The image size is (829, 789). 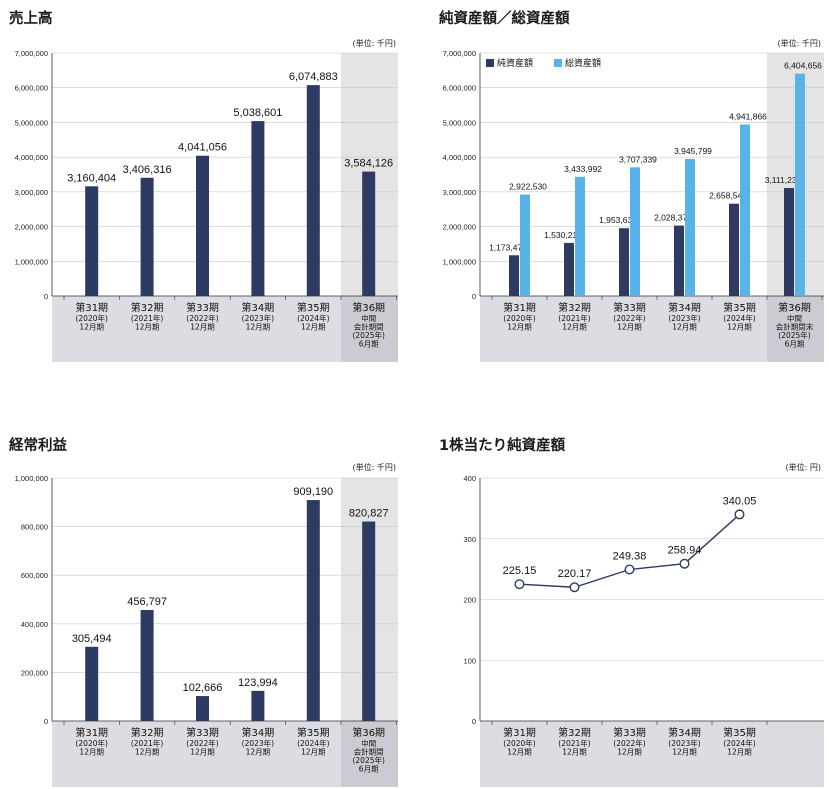 I want to click on data-label: 820,827, so click(x=369, y=514).